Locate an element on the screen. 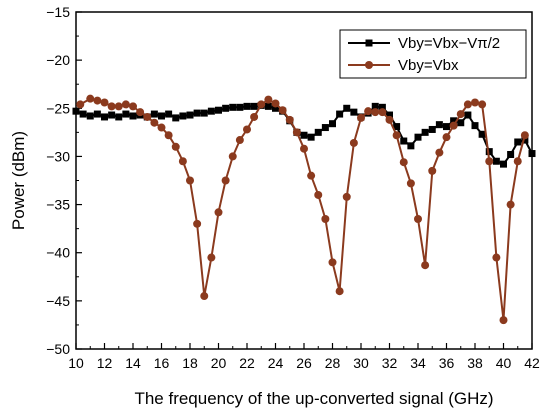  y-tick-label: −25 is located at coordinates (58, 108).